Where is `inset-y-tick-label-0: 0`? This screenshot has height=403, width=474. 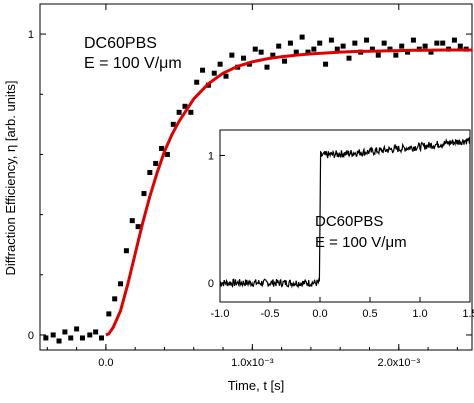
inset-y-tick-label-0: 0 is located at coordinates (211, 284).